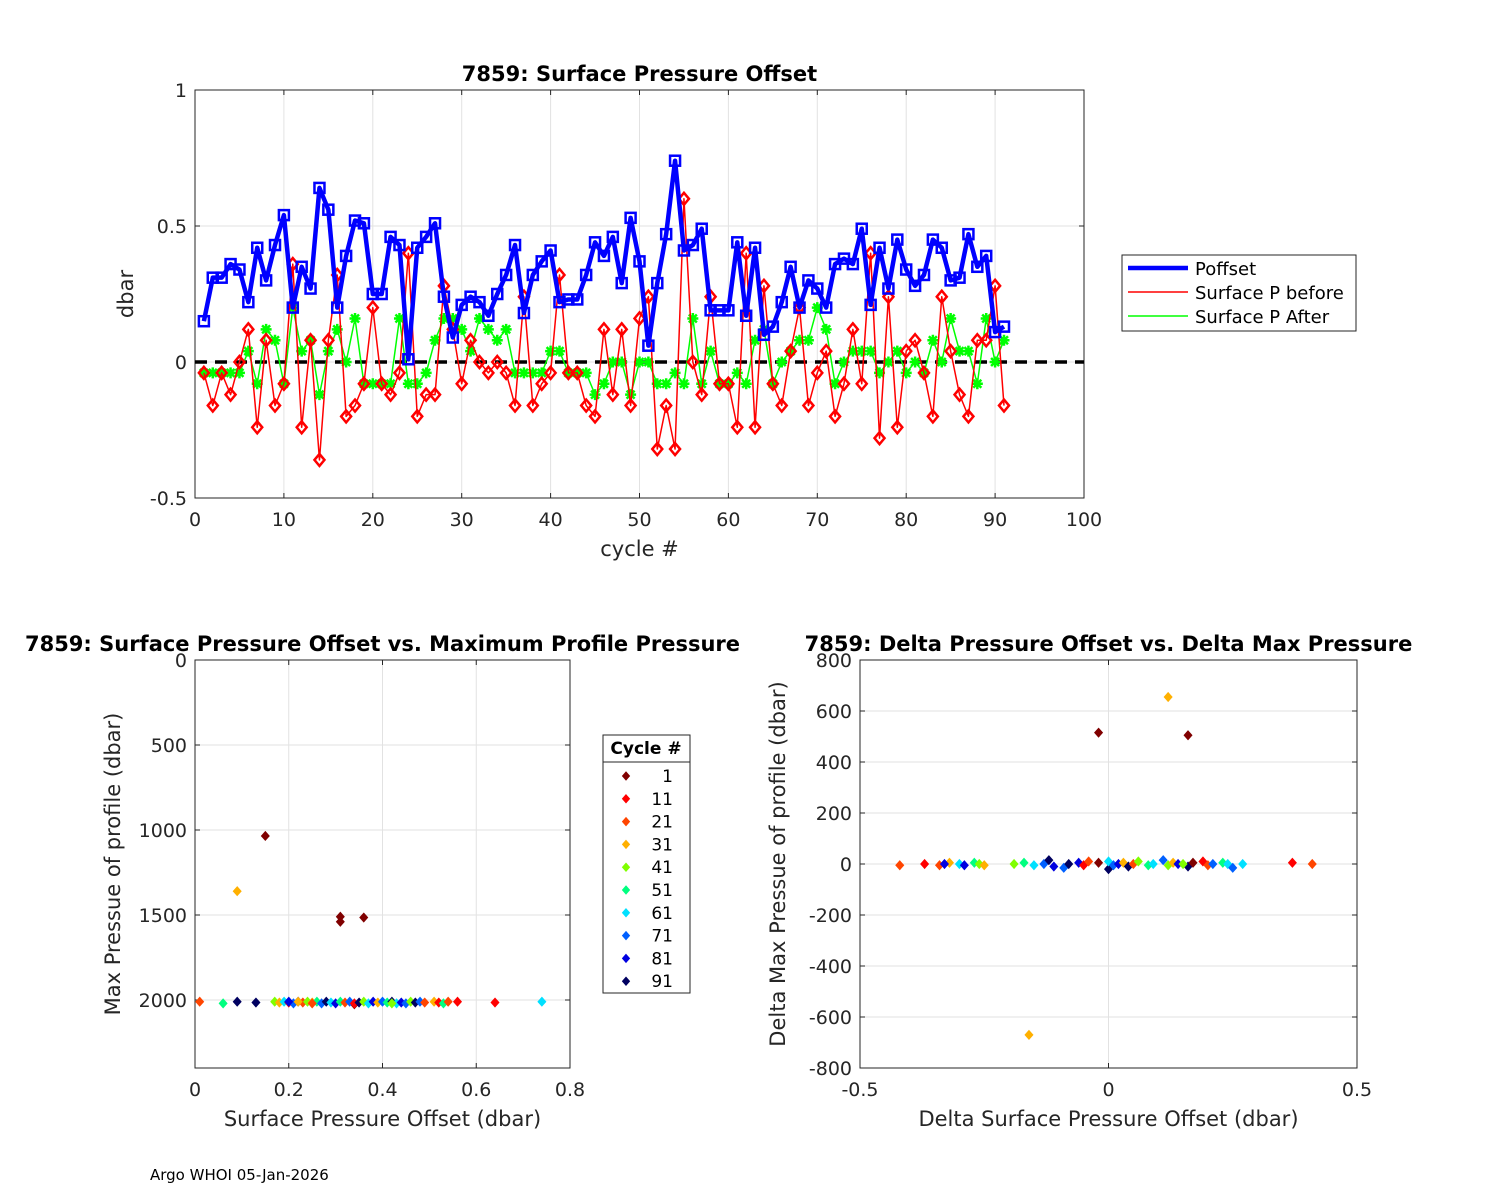 The image size is (1500, 1200). Describe the element at coordinates (662, 891) in the screenshot. I see `p2-legend-label: 51` at that location.